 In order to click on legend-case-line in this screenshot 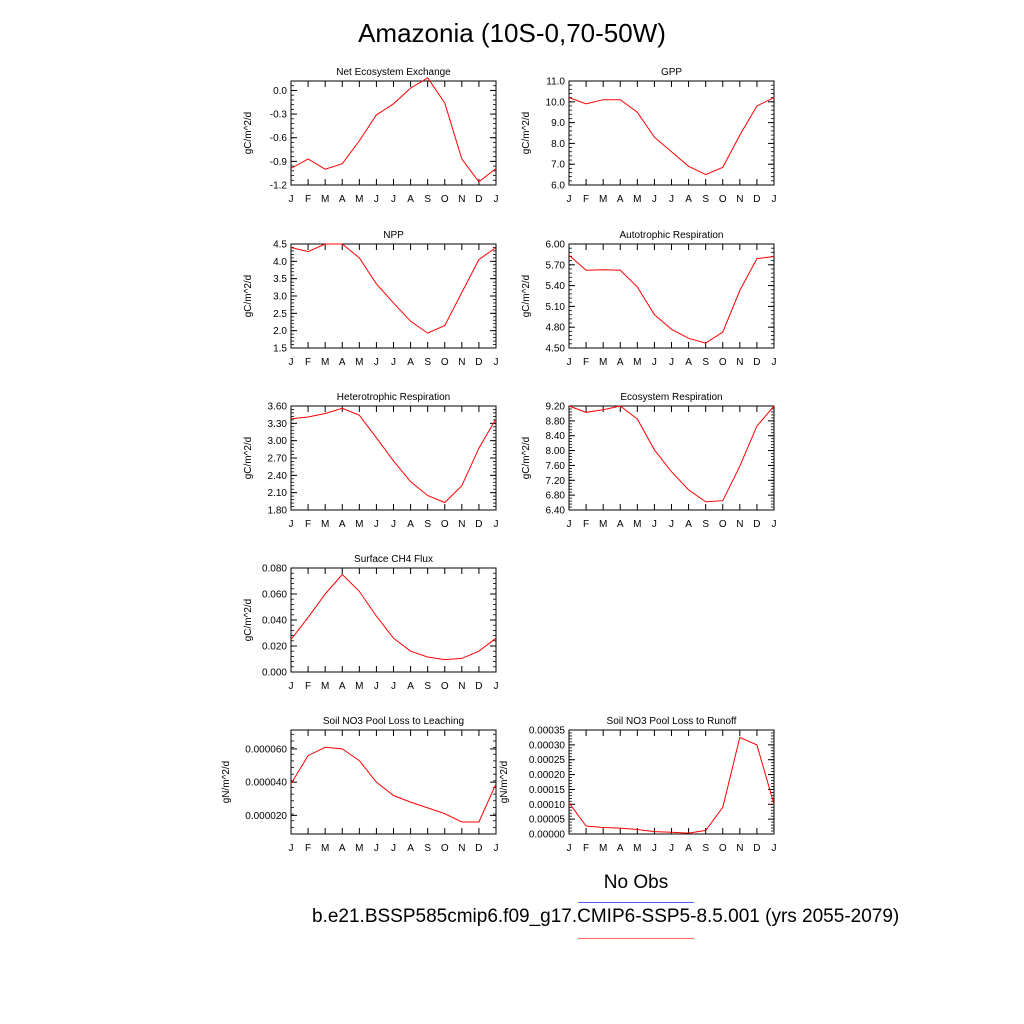, I will do `click(636, 938)`.